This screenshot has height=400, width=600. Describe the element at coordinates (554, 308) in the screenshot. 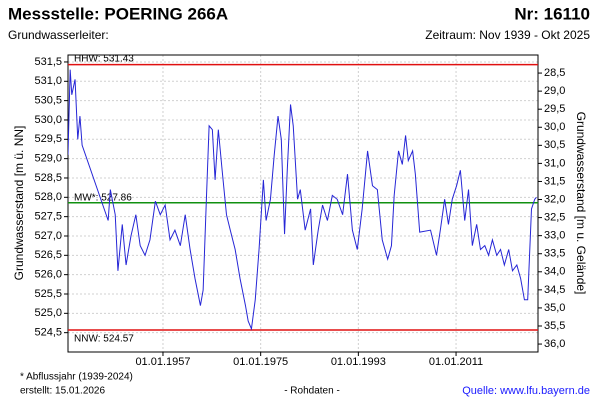

I see `y2-tick-label: 35,0` at that location.